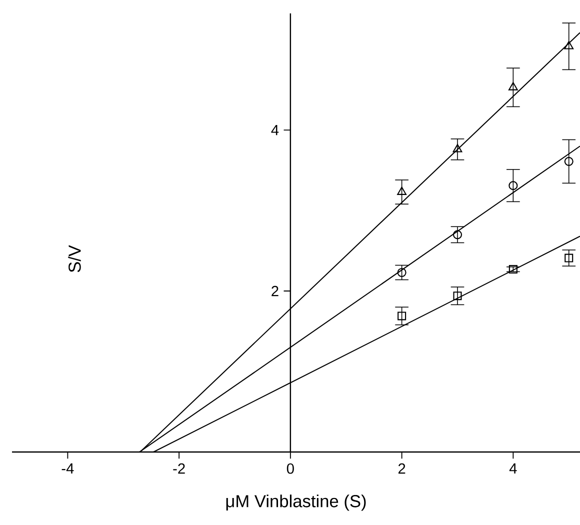 This screenshot has height=525, width=580. Describe the element at coordinates (513, 468) in the screenshot. I see `x-tick-label: 4` at that location.